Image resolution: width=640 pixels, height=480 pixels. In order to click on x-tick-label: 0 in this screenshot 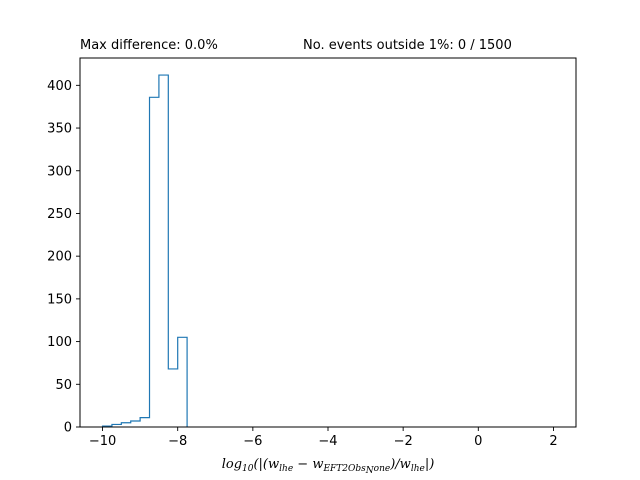, I will do `click(478, 441)`.